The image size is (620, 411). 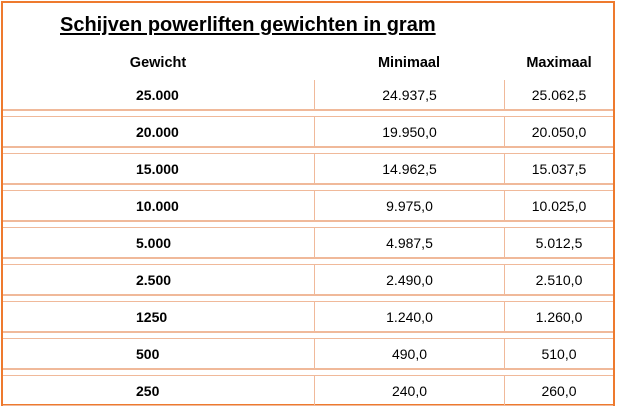 I want to click on table-cell: 25.000, so click(x=158, y=95).